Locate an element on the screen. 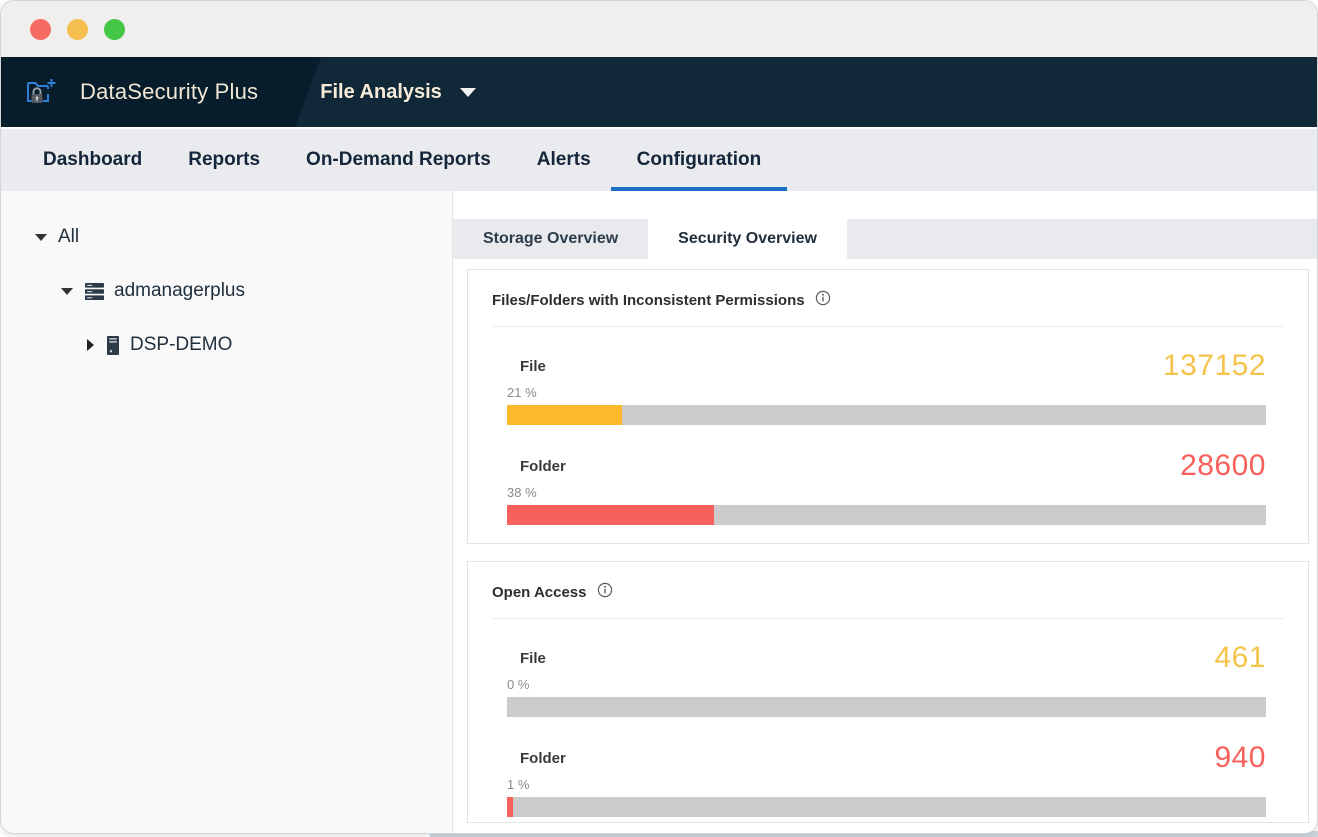  module-name: File Analysis is located at coordinates (381, 91).